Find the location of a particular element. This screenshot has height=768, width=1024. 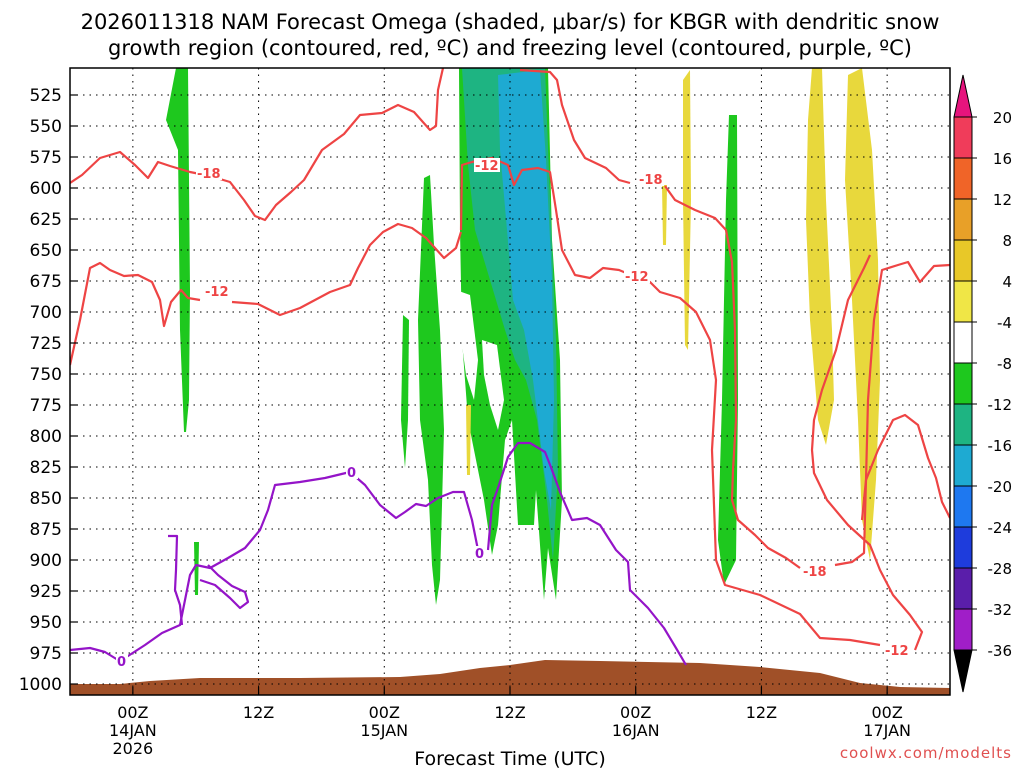

contour-minus12-15jan is located at coordinates (347, 269).